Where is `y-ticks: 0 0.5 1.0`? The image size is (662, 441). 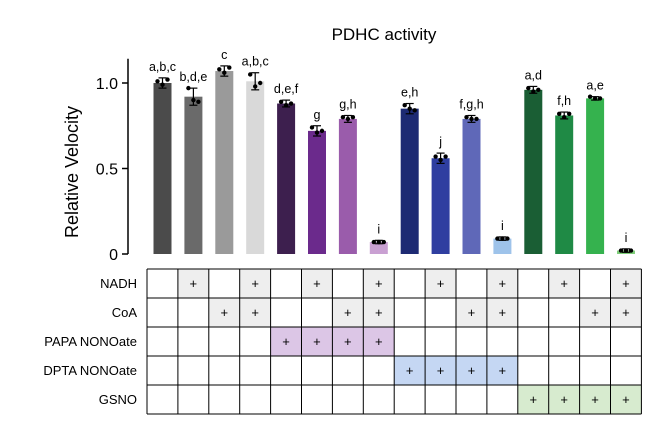 y-ticks: 0 0.5 1.0 is located at coordinates (112, 170).